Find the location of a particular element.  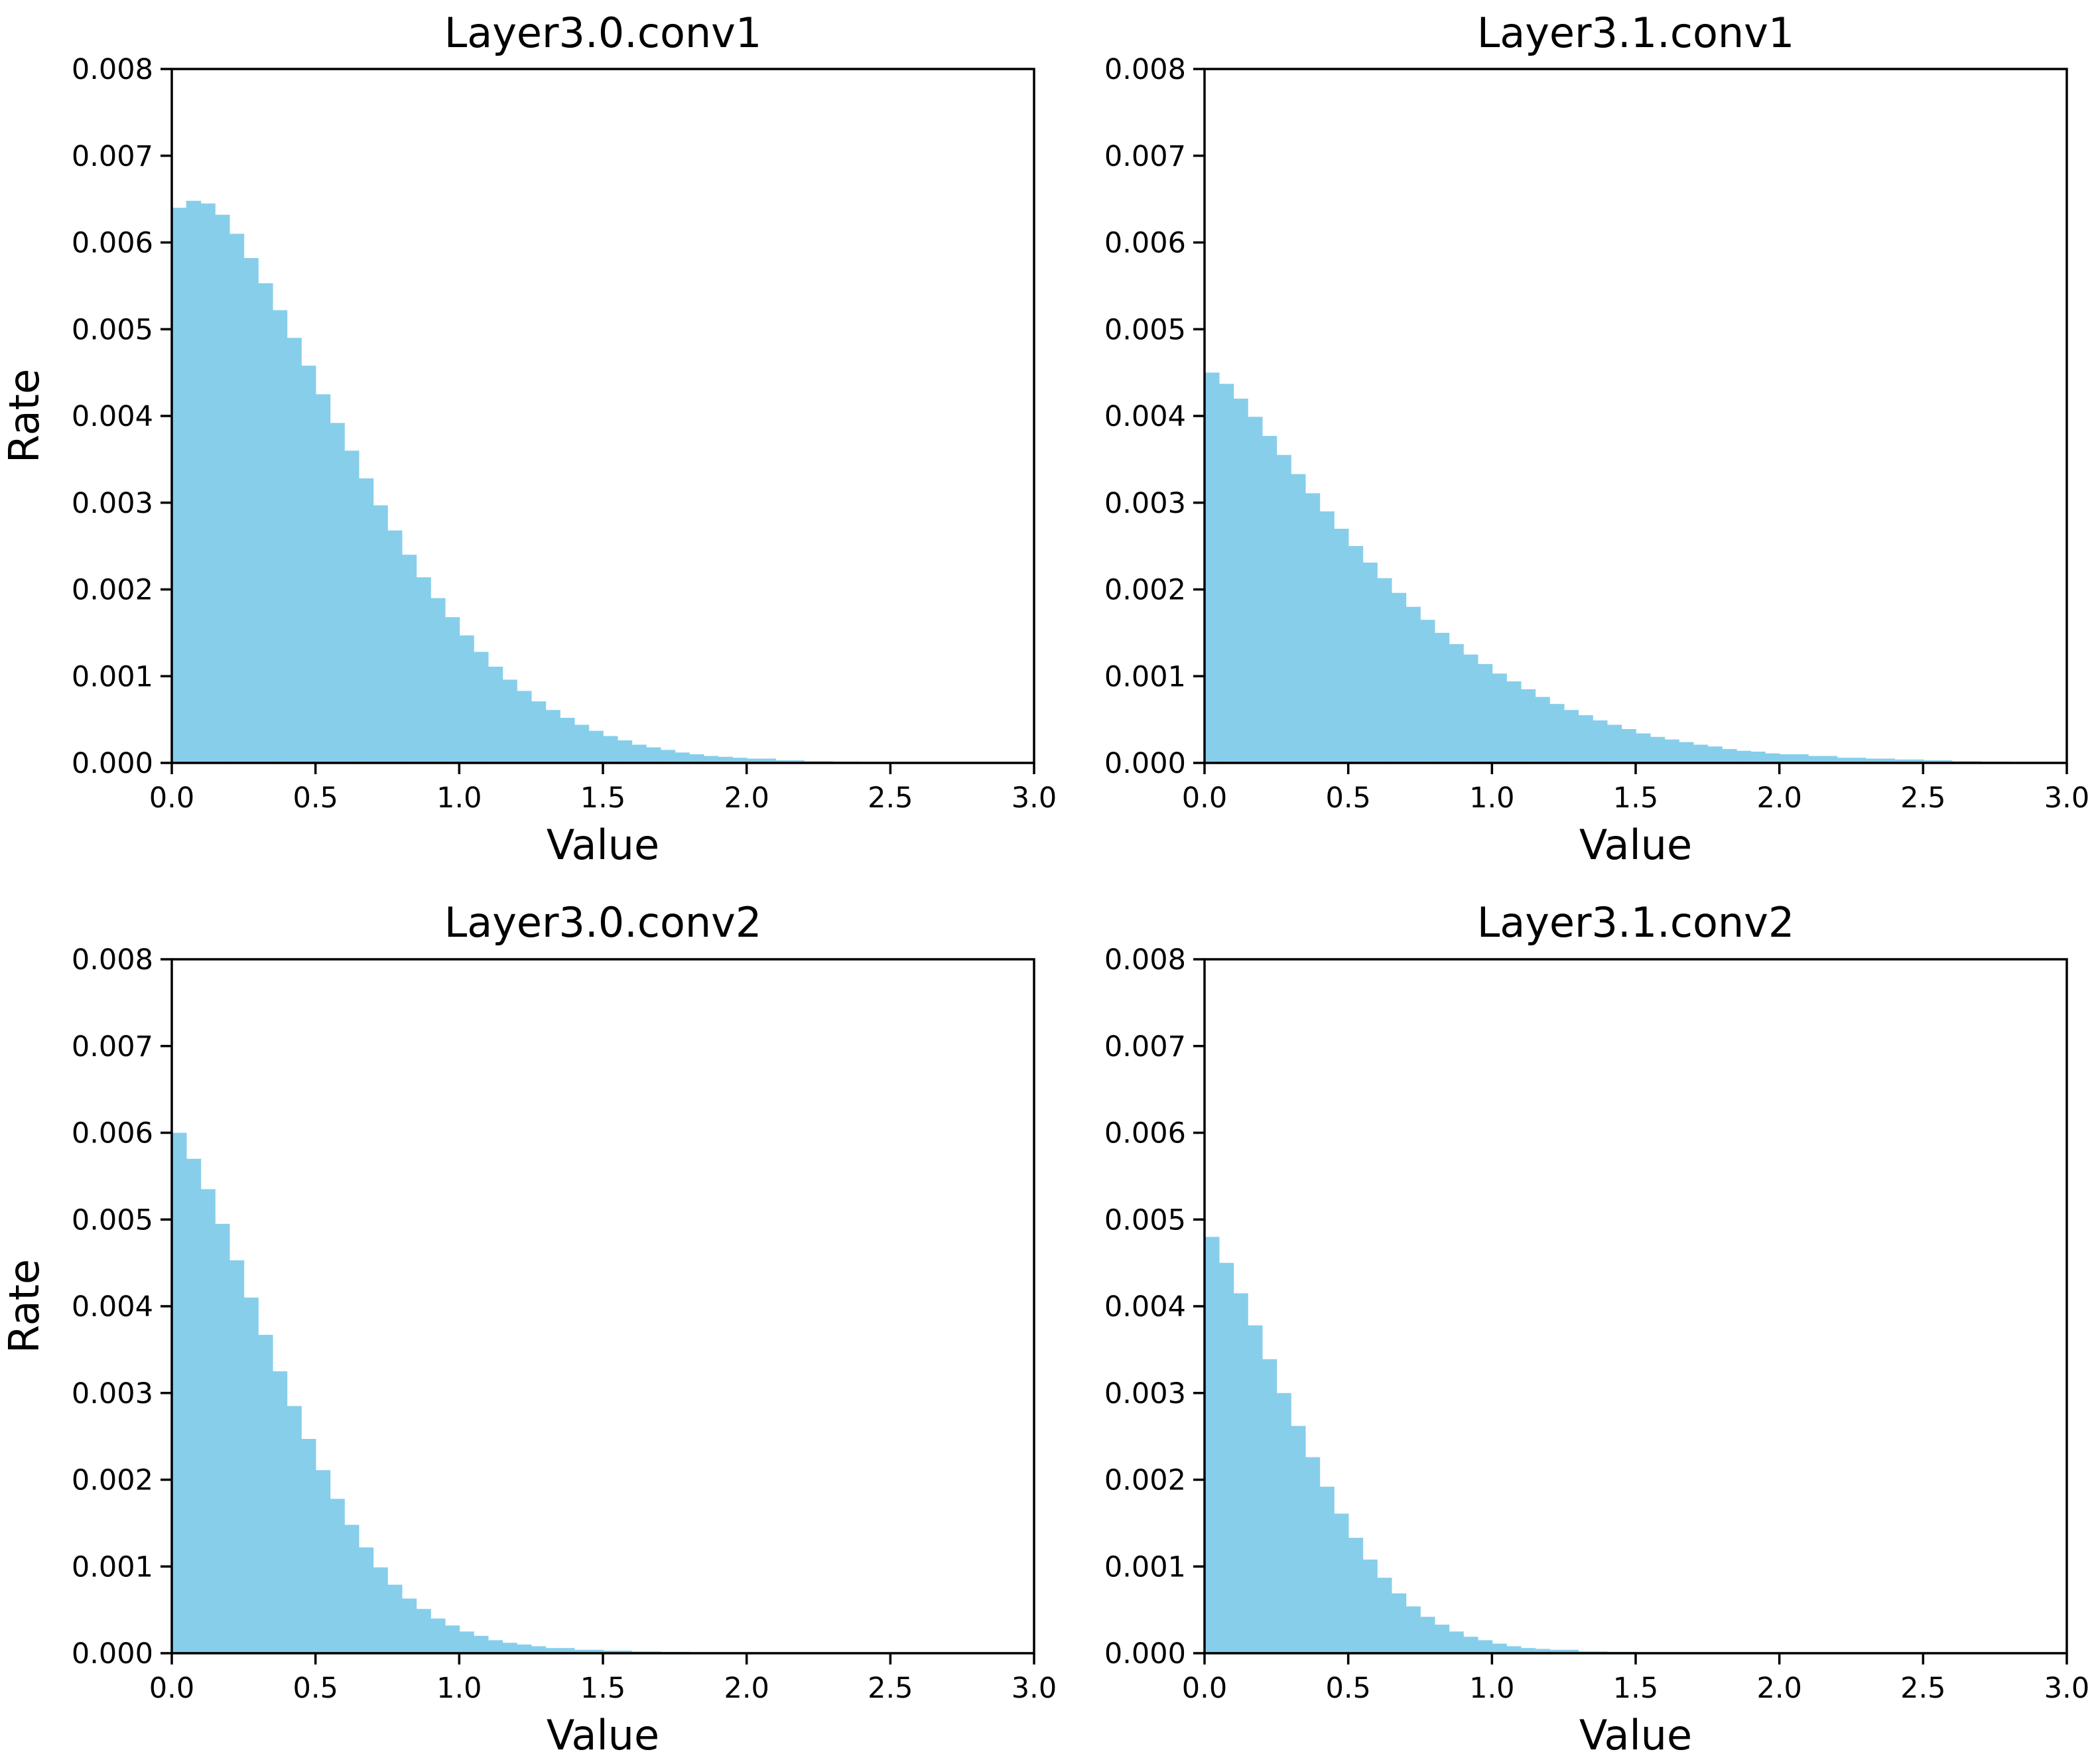

x-tick-label: 2.0 is located at coordinates (746, 798).